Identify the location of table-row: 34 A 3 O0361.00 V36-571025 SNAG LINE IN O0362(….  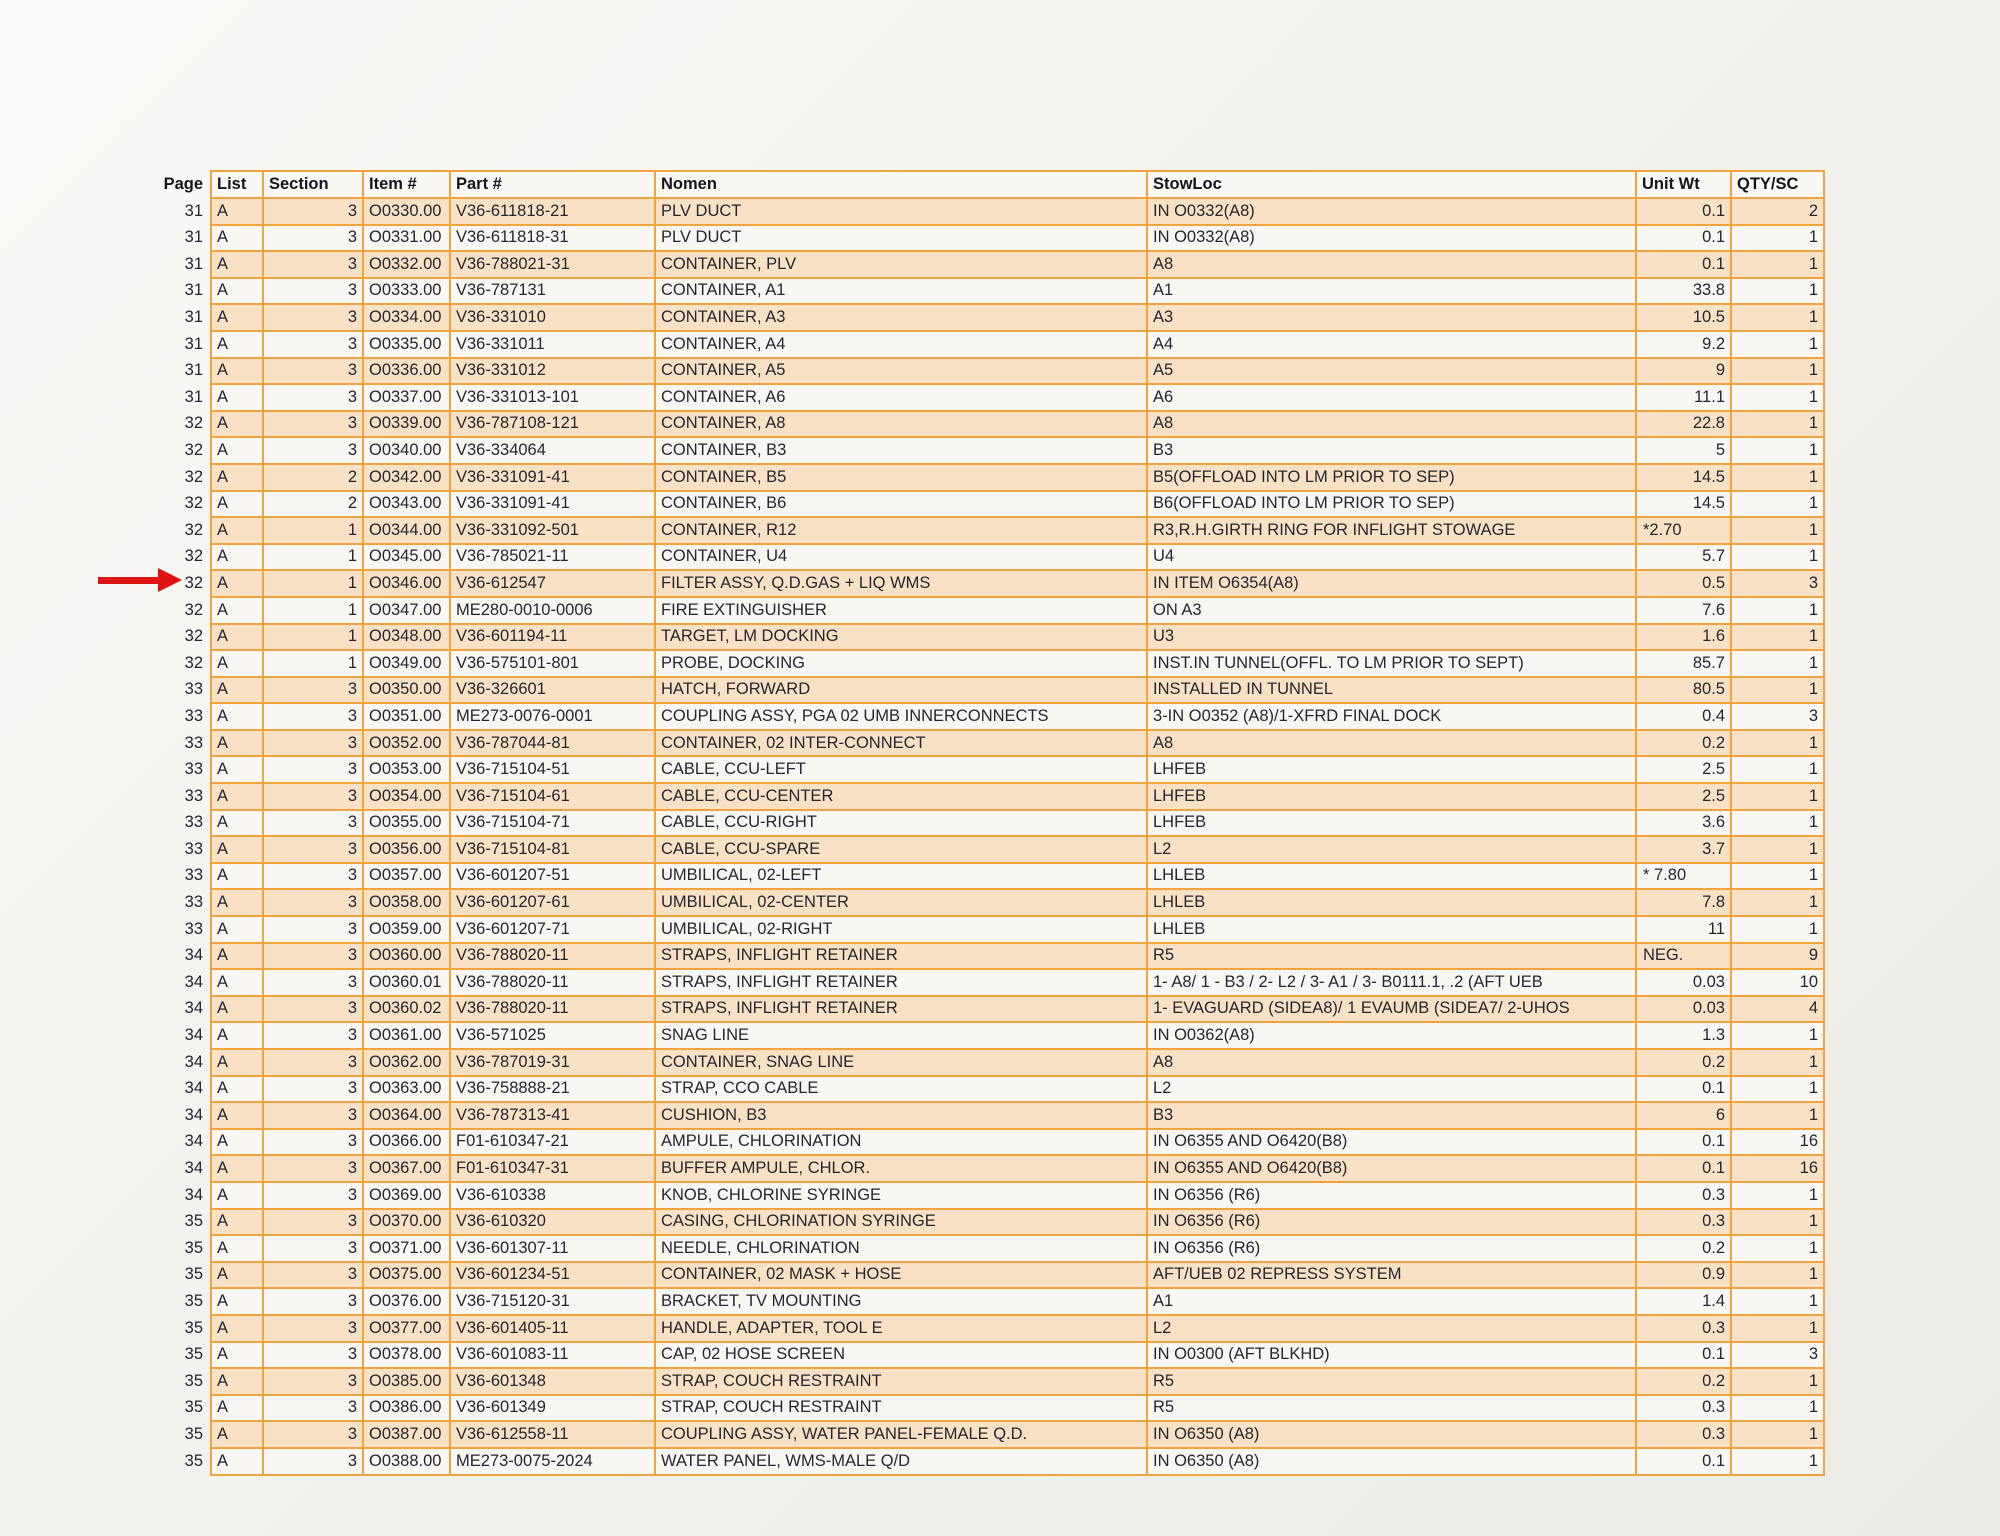
(985, 1035).